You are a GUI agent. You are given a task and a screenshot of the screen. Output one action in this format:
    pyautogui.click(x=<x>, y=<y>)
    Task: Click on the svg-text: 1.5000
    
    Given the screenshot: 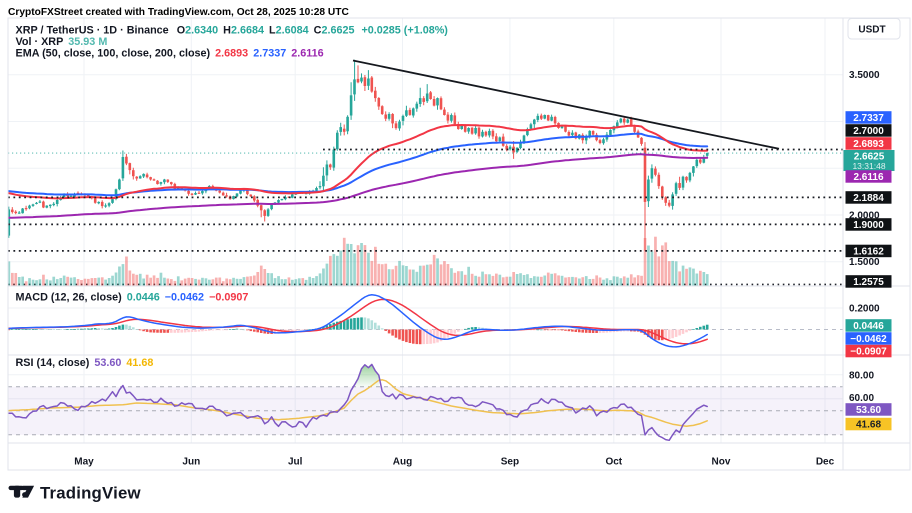 What is the action you would take?
    pyautogui.click(x=864, y=262)
    